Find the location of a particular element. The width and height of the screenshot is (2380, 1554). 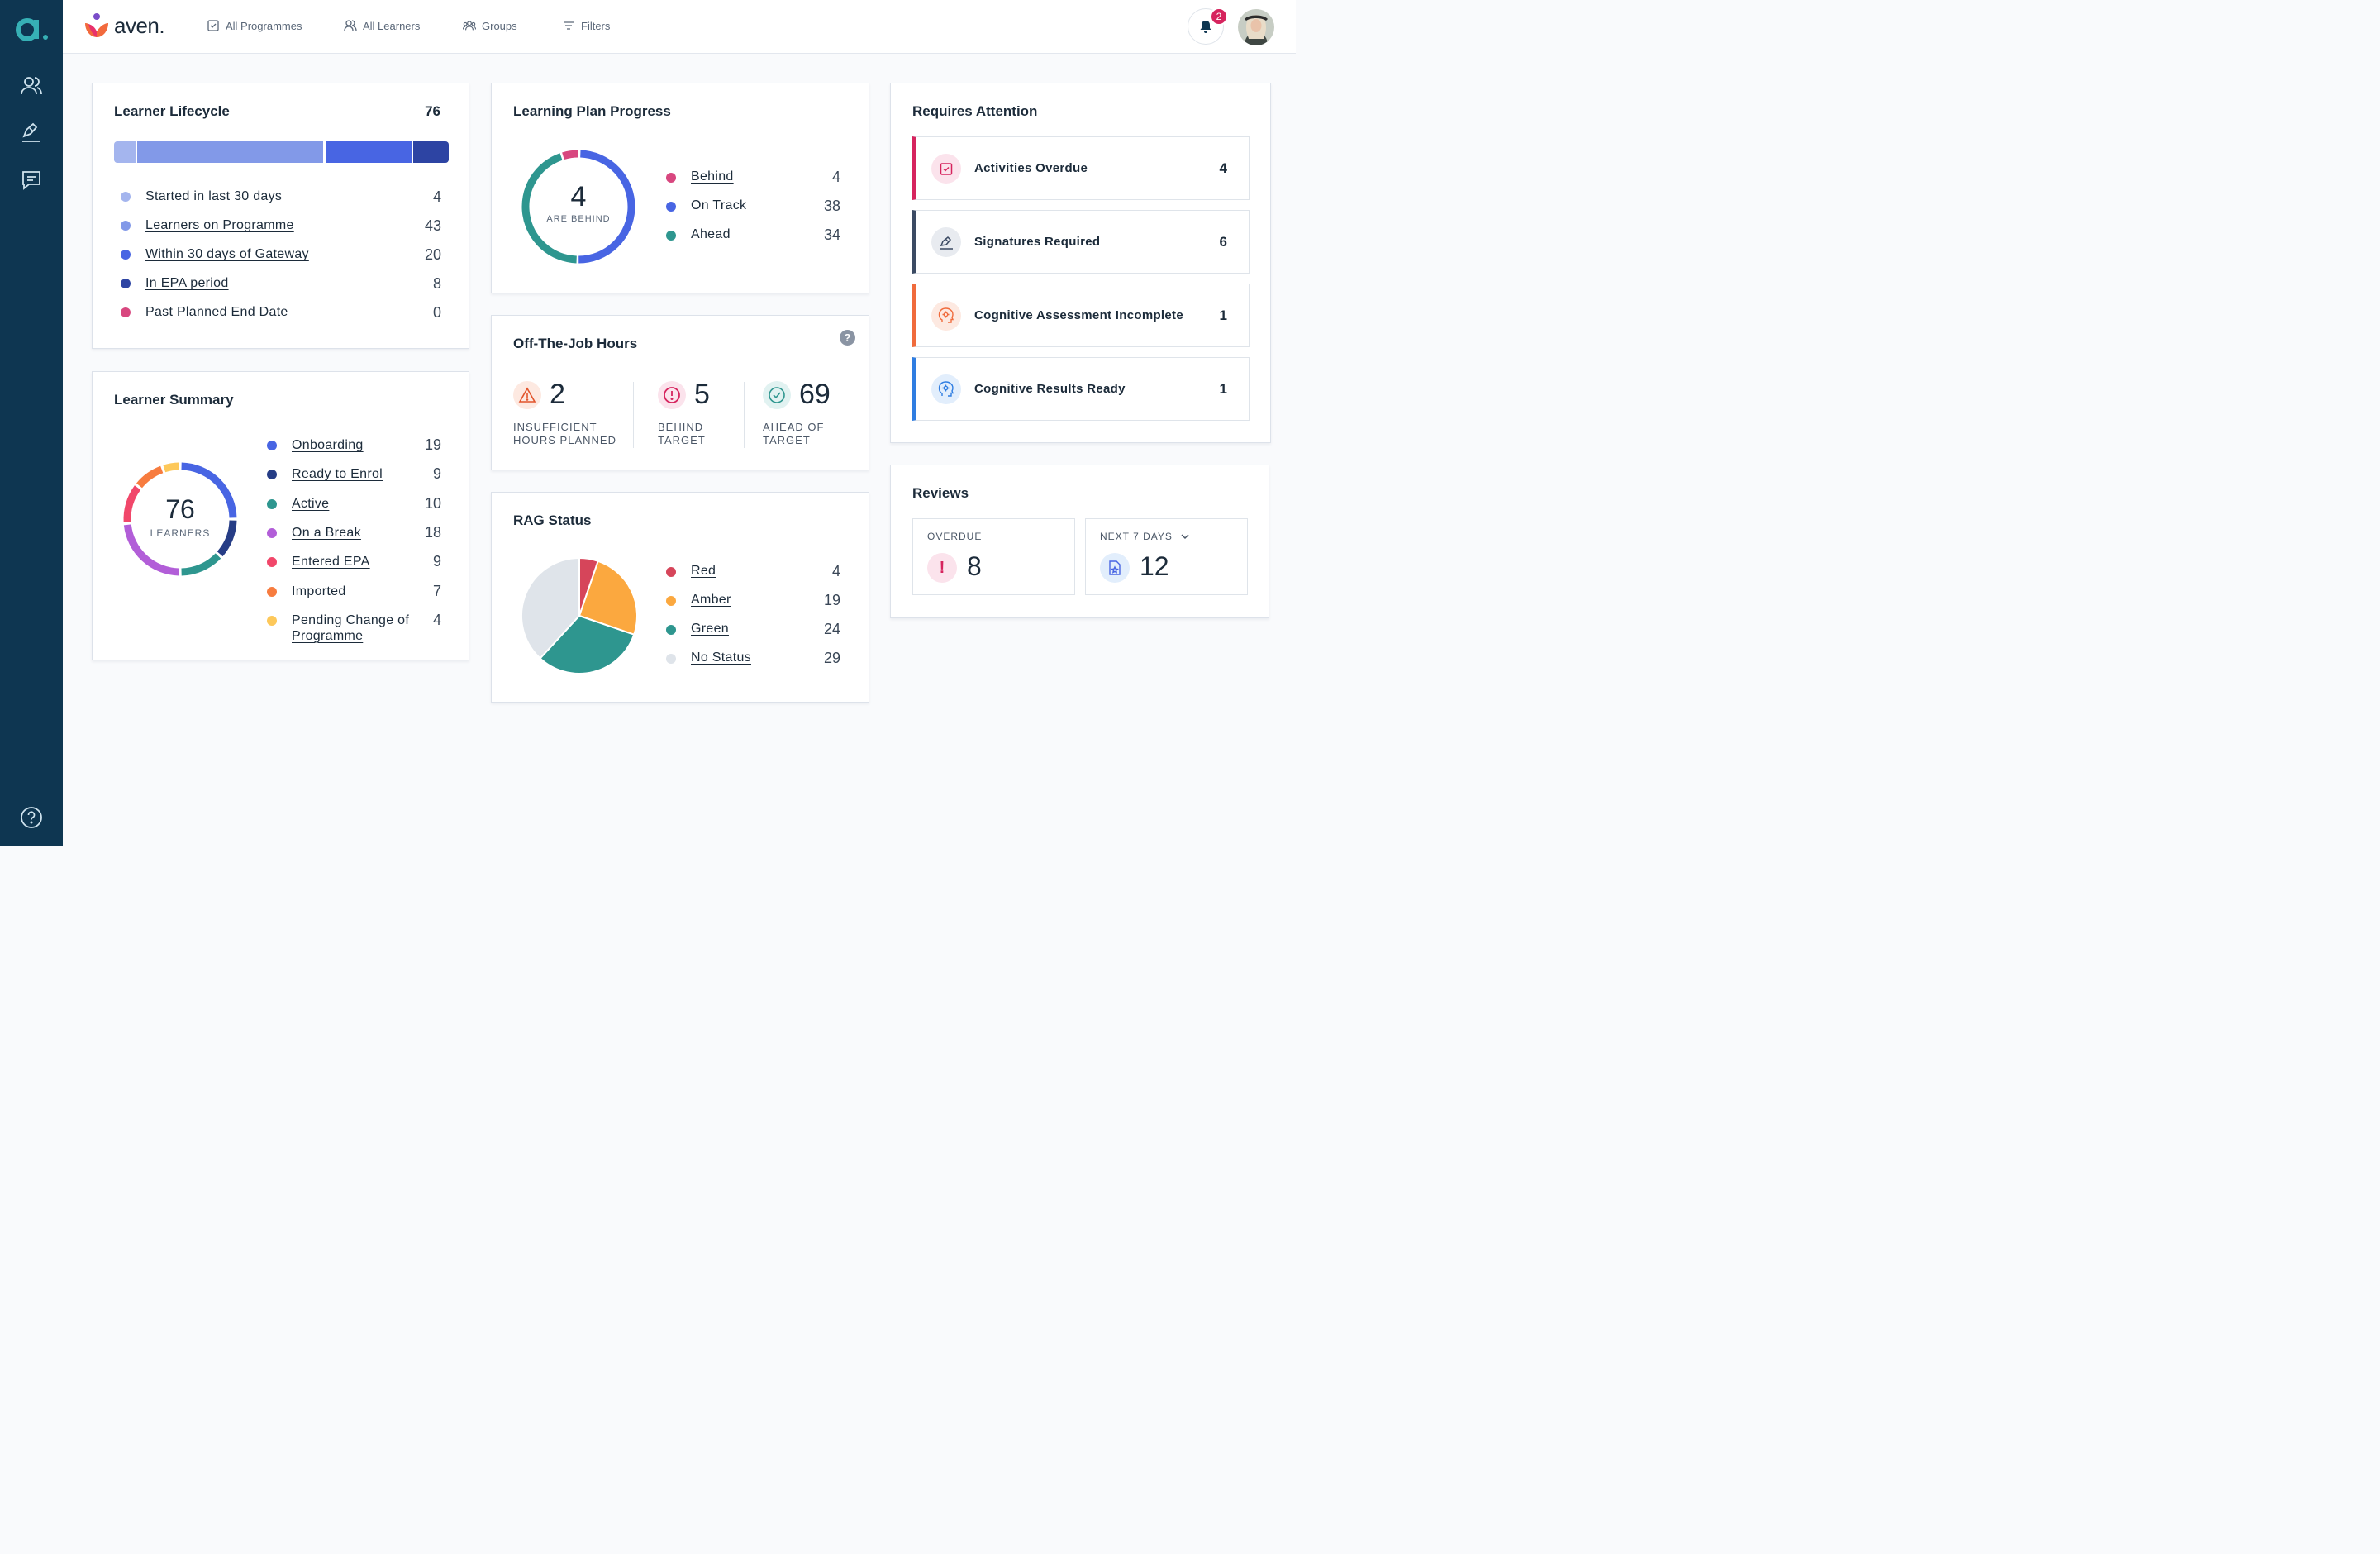

donut-segment-entered-epa is located at coordinates (132, 503).